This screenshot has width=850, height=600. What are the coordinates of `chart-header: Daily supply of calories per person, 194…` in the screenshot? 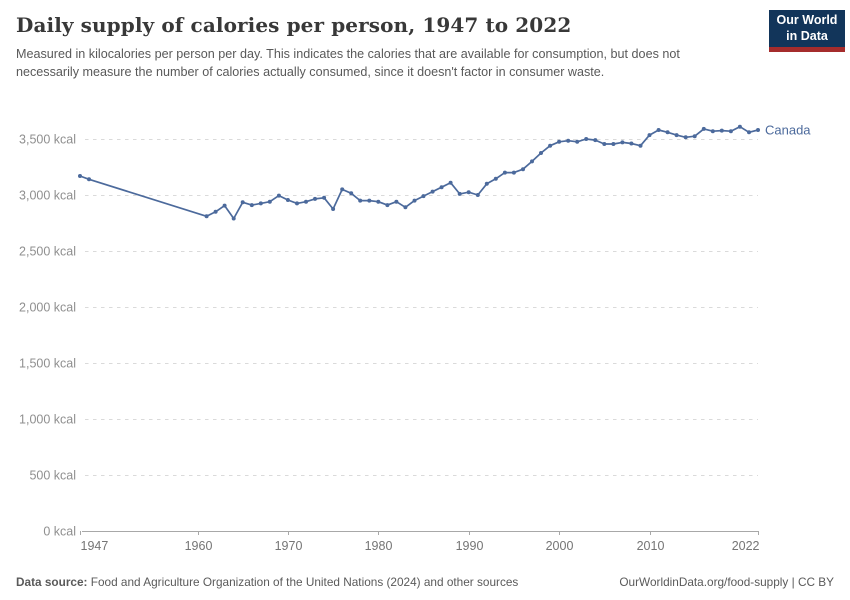 It's located at (425, 41).